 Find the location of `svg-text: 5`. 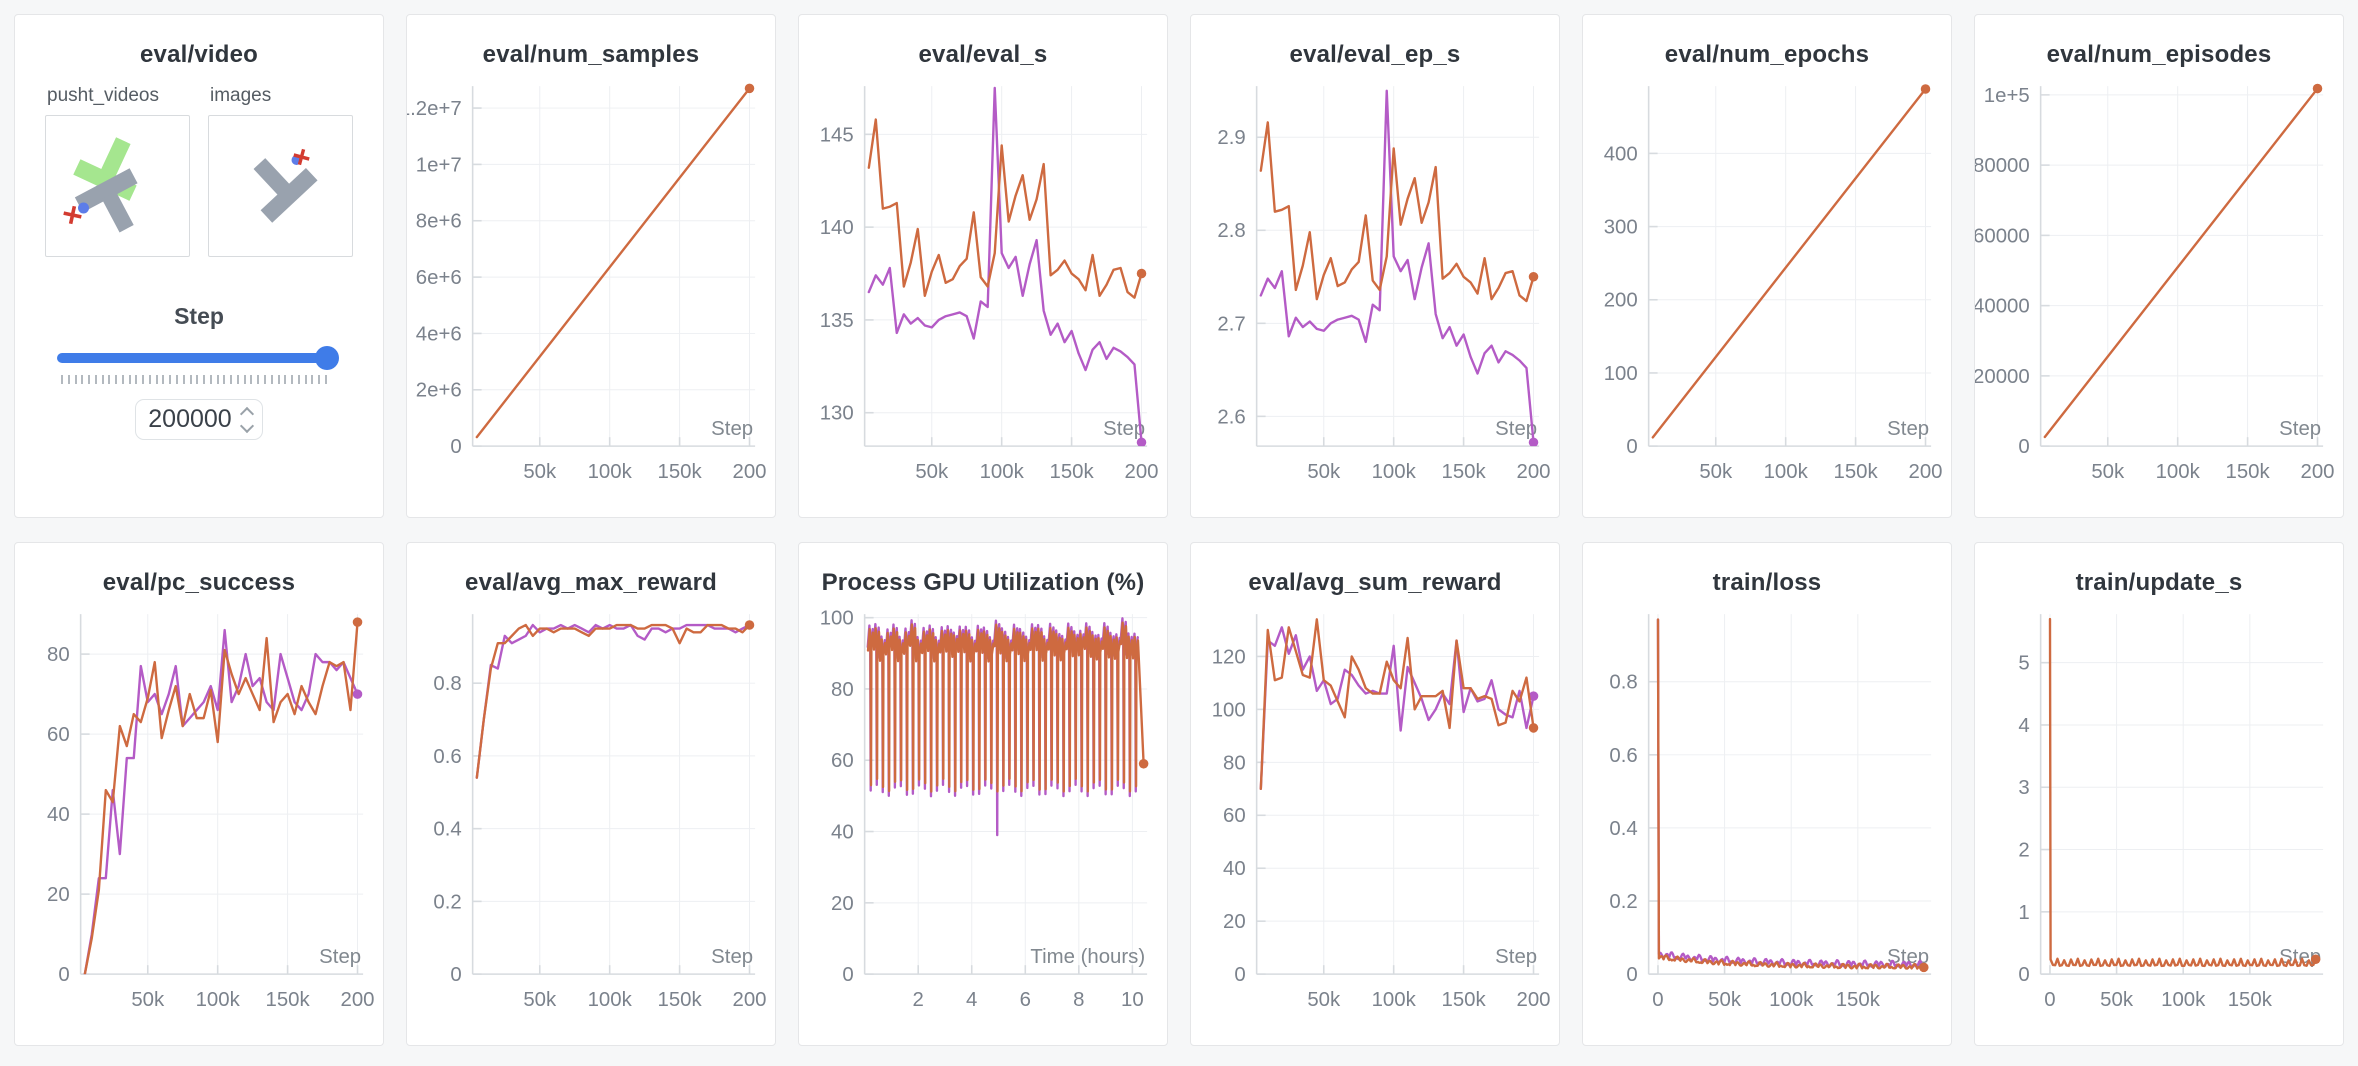

svg-text: 5 is located at coordinates (2023, 664).